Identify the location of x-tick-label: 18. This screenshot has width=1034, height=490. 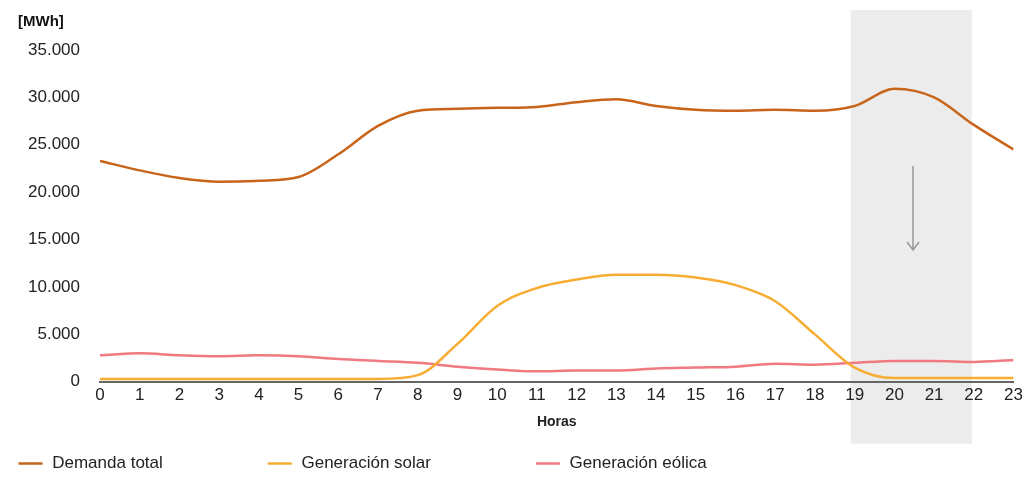
(815, 394).